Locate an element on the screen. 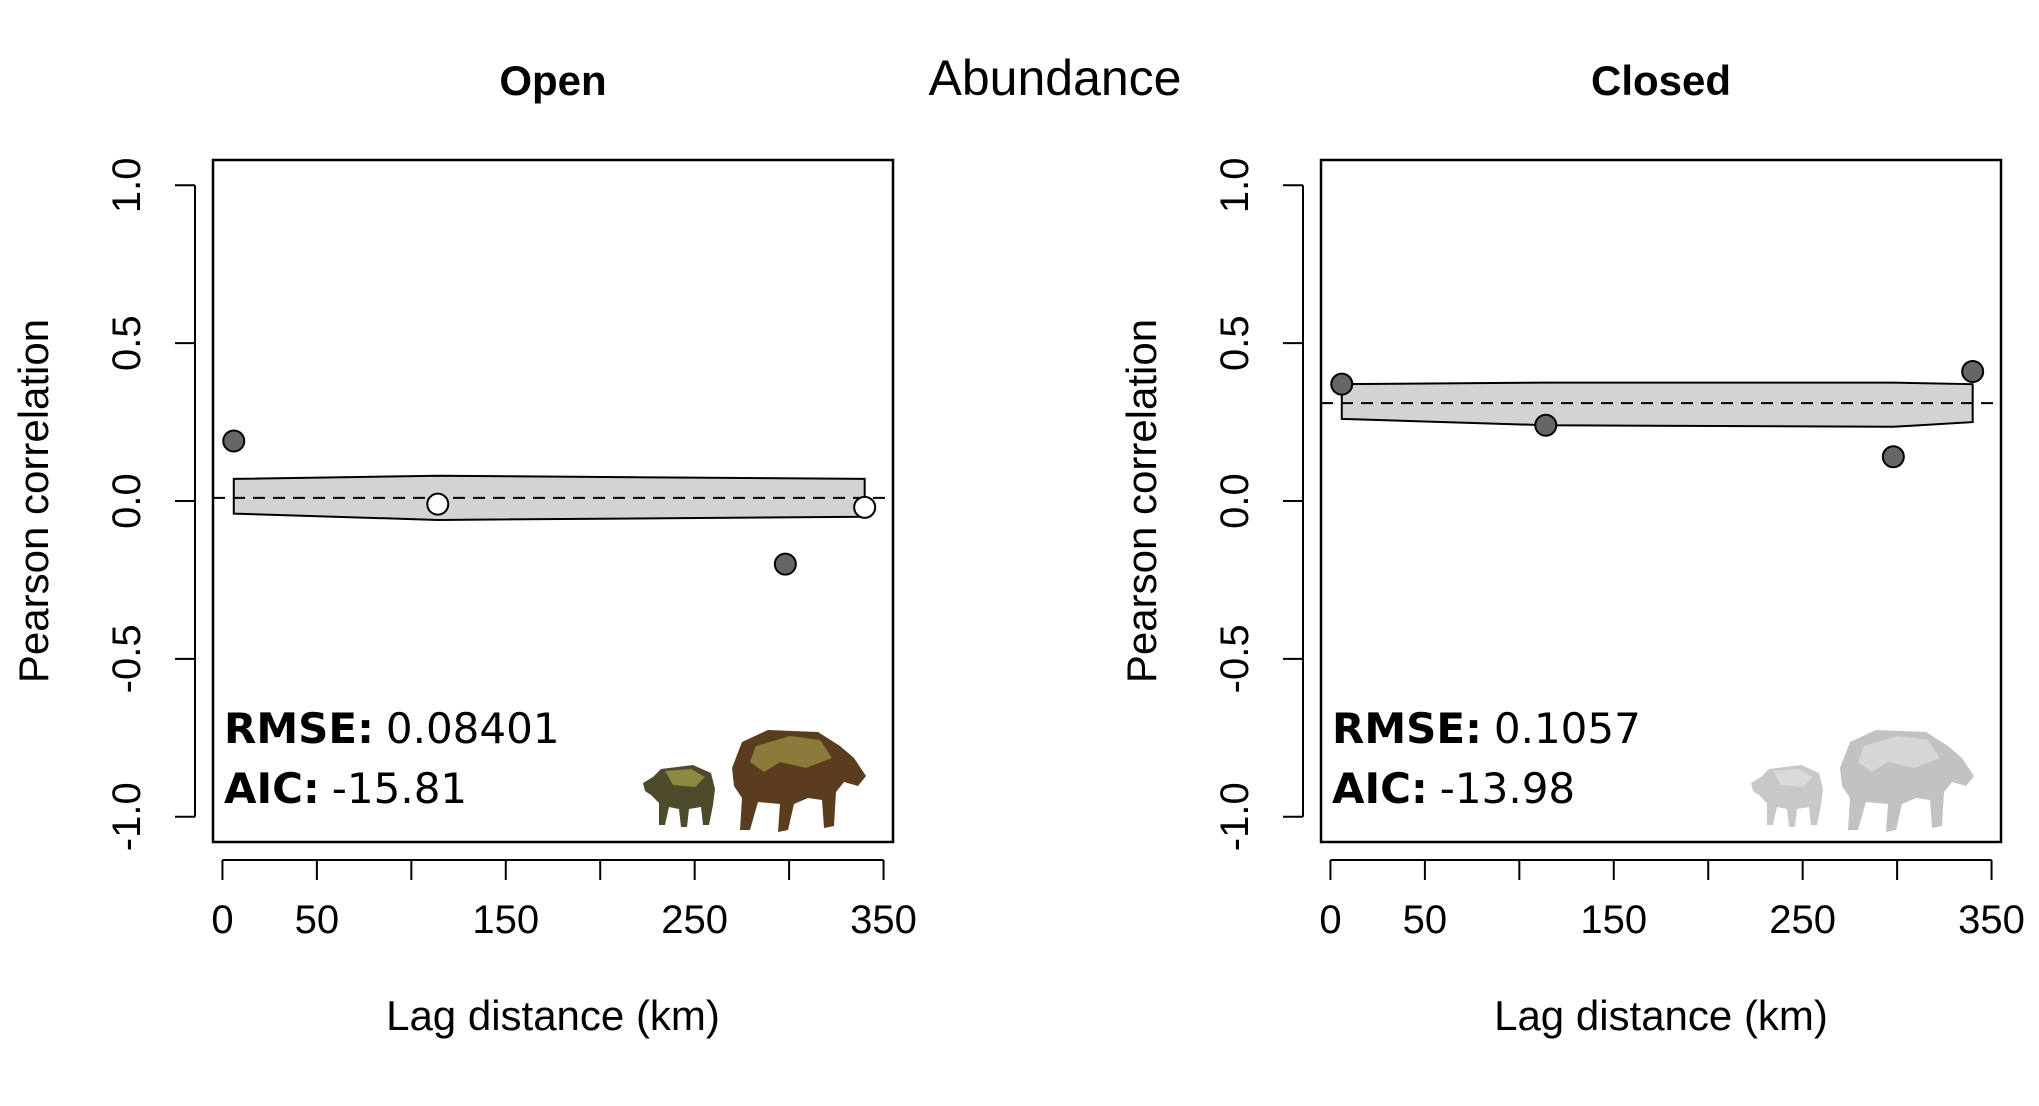 This screenshot has width=2039, height=1106. aic-value: -15.81 is located at coordinates (399, 788).